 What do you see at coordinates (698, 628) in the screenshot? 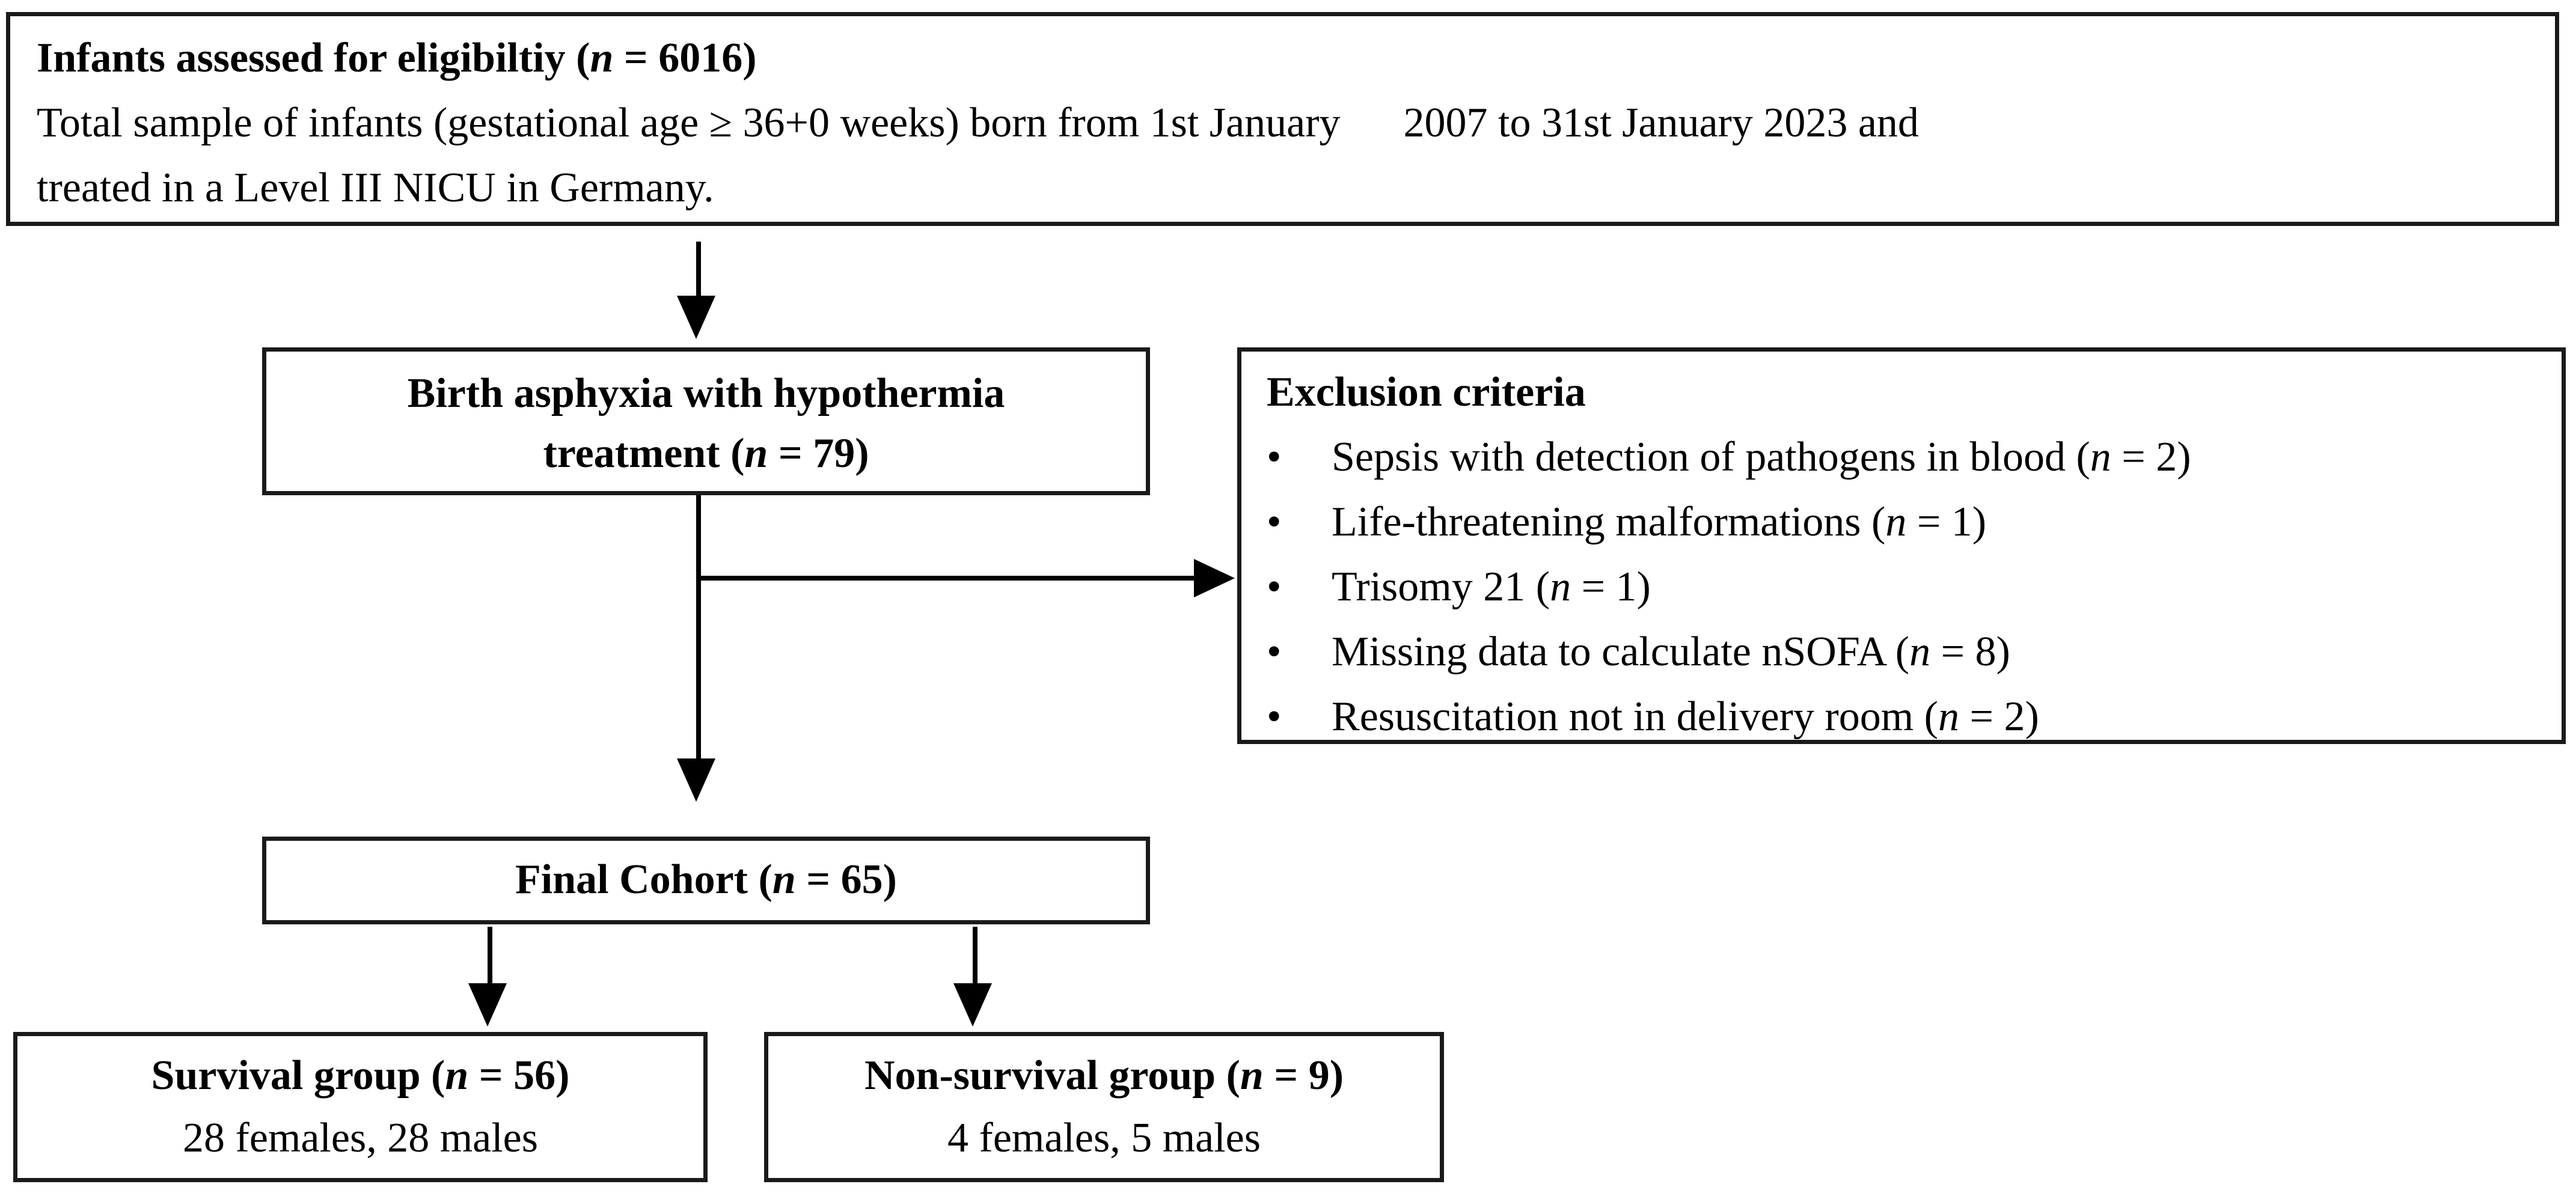
I see `connector-asphyxia-to-final-line` at bounding box center [698, 628].